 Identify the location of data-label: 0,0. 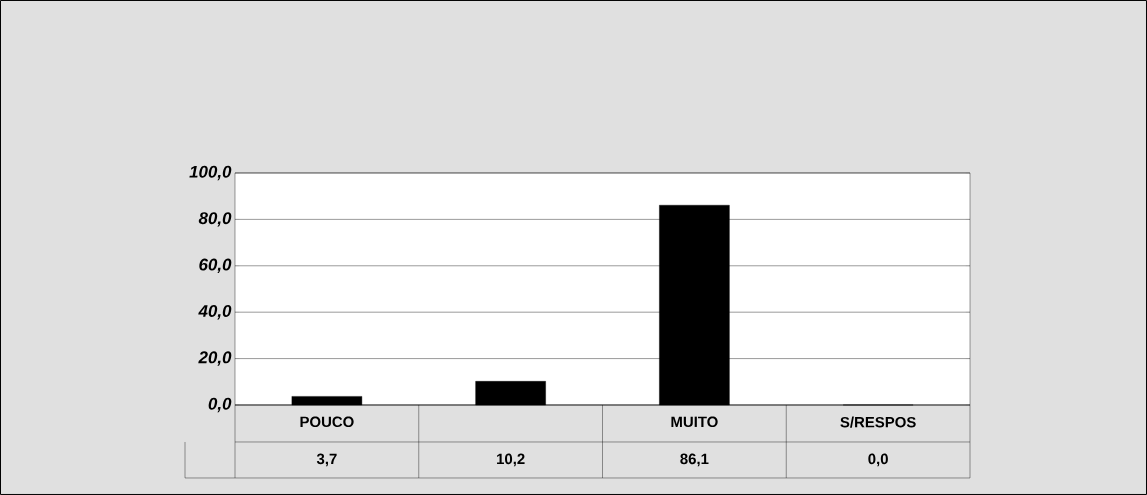
(878, 460).